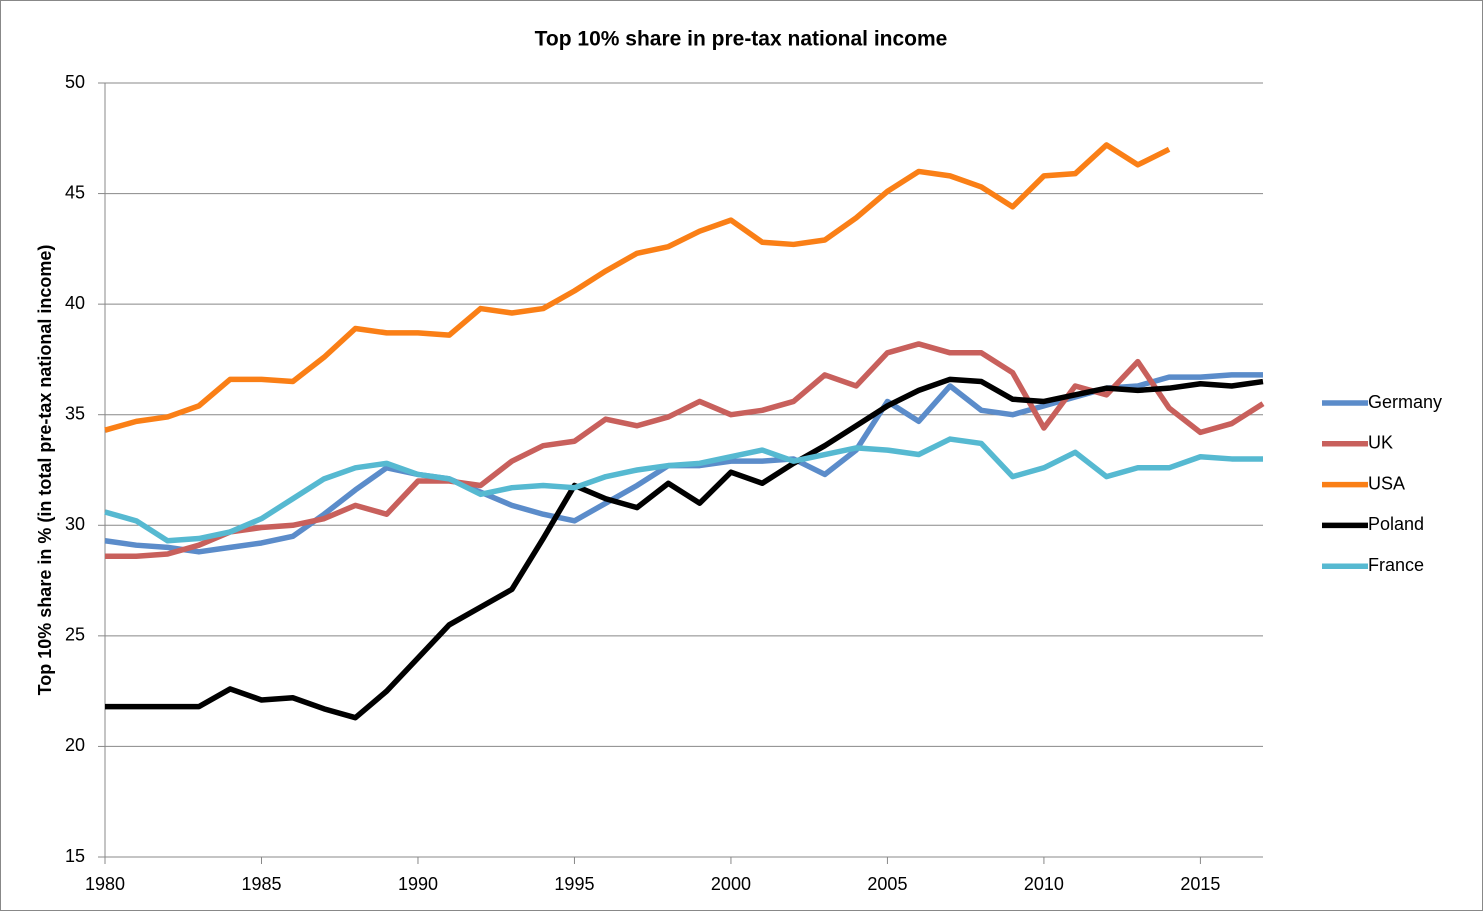 This screenshot has height=916, width=1483. I want to click on y-tick-label: 30, so click(75, 524).